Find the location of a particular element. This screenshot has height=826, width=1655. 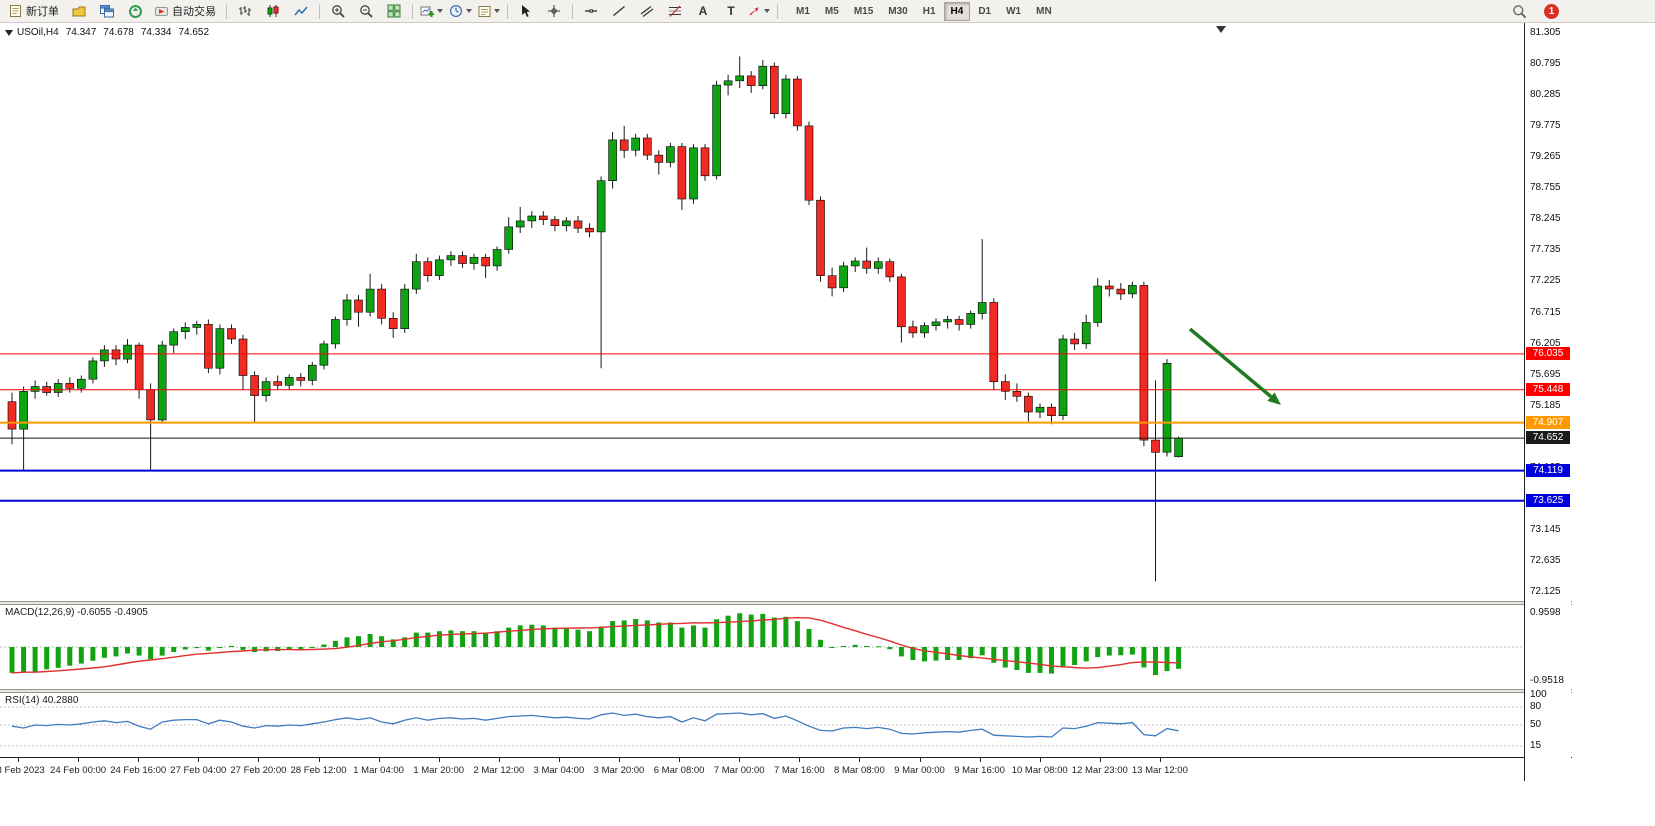

zoom-in-button is located at coordinates (338, 11).